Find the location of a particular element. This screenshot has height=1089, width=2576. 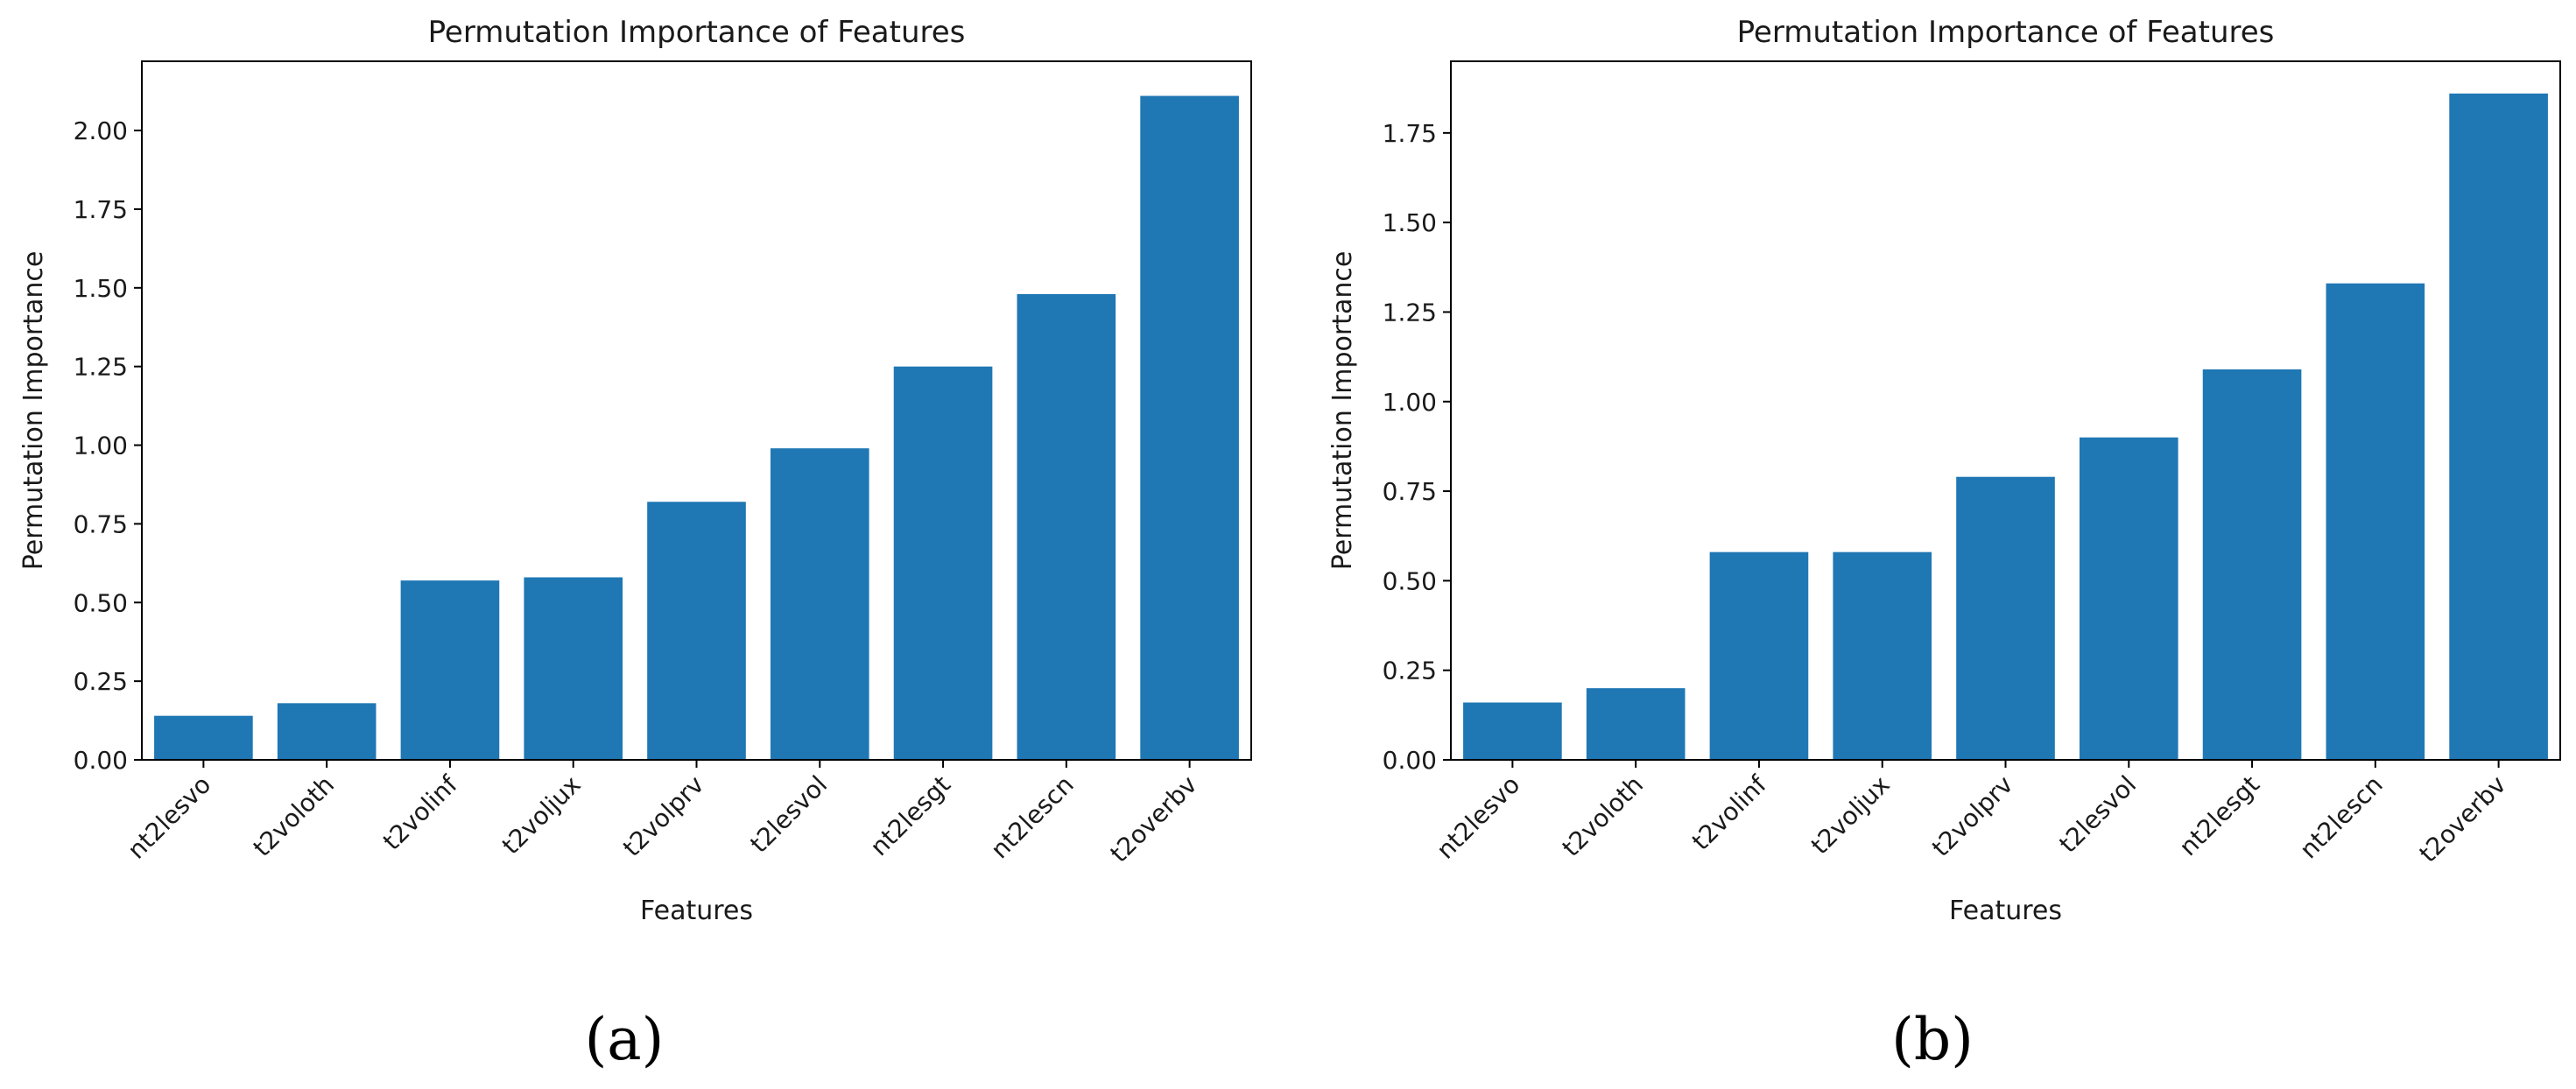

x-tick-label-b-t2volprv: t2volprv is located at coordinates (1972, 816).